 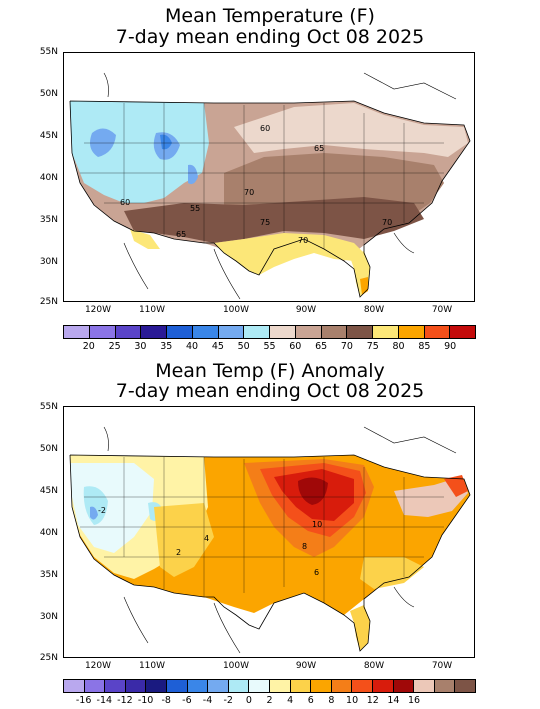 What do you see at coordinates (98, 310) in the screenshot?
I see `panel1-lon-label: 120W` at bounding box center [98, 310].